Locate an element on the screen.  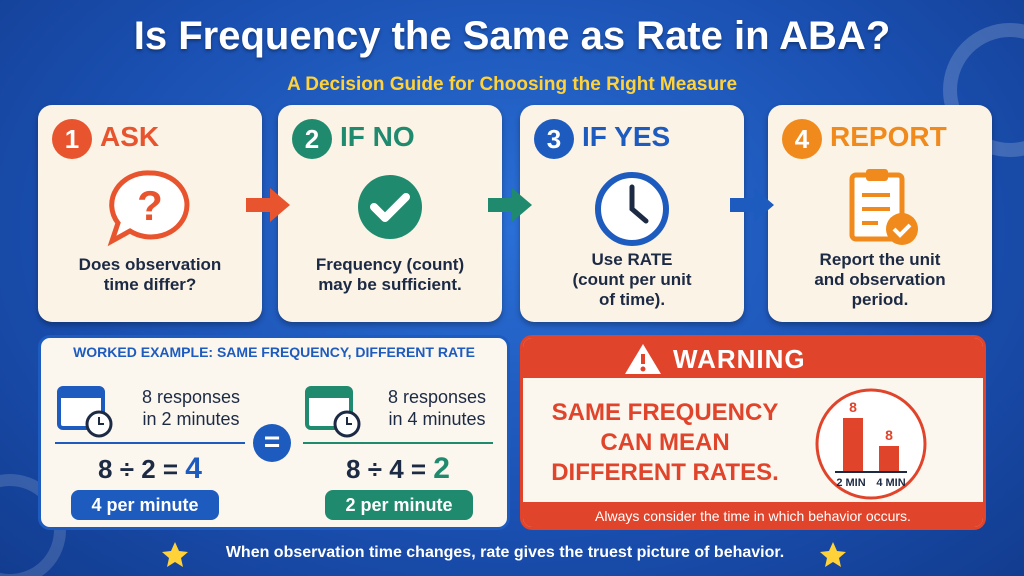
question-icon: ? is located at coordinates (148, 208).